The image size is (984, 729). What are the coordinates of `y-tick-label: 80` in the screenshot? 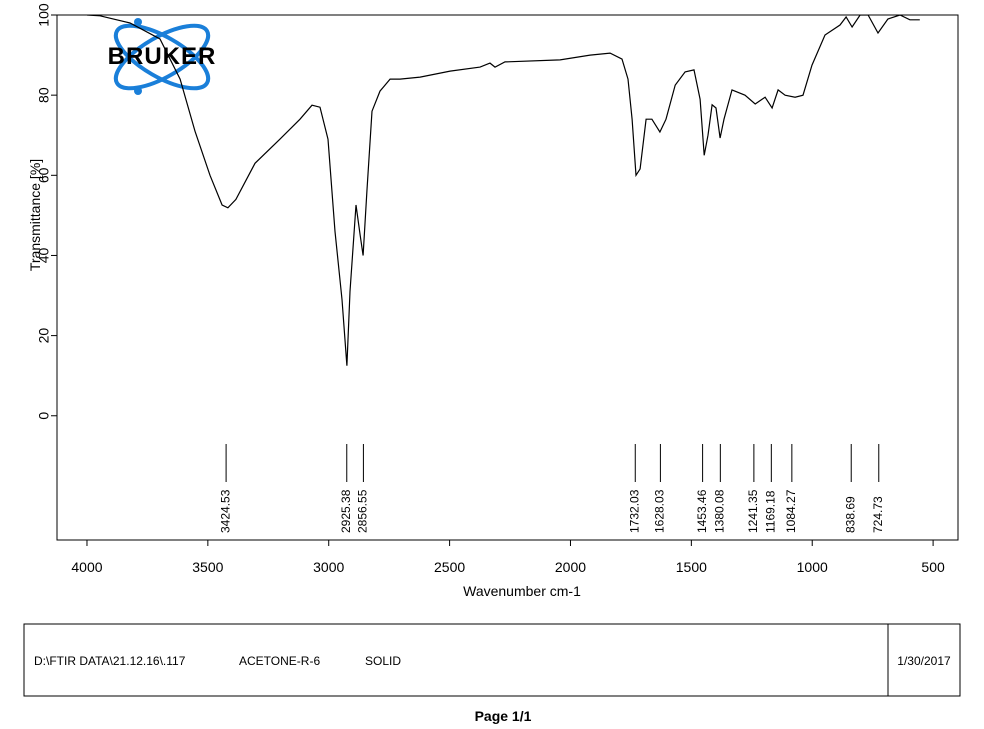 It's located at (44, 95).